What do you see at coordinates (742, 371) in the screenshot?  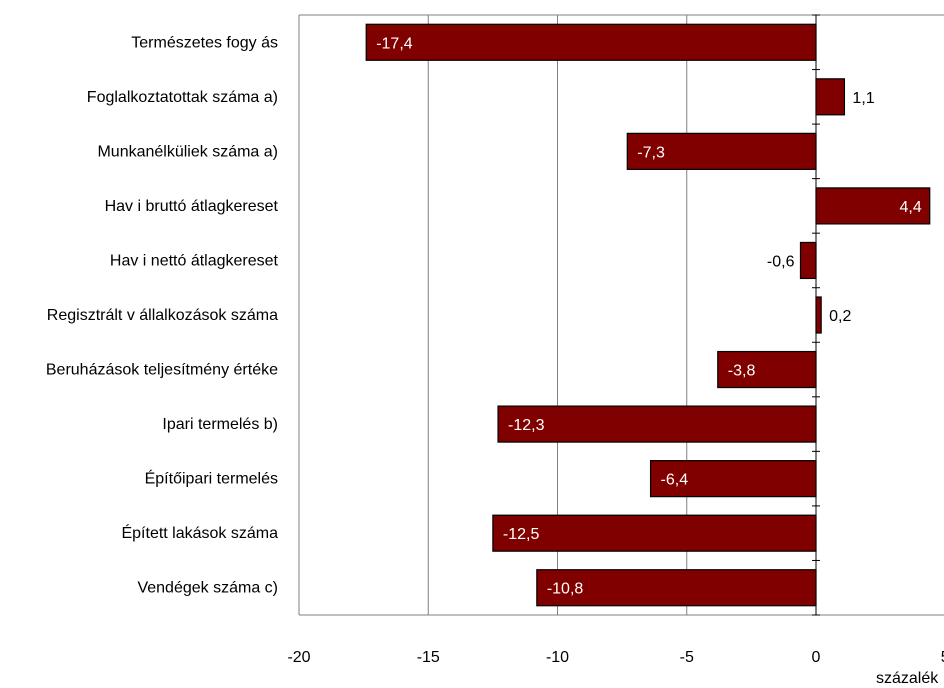 I see `data-label: -3,8` at bounding box center [742, 371].